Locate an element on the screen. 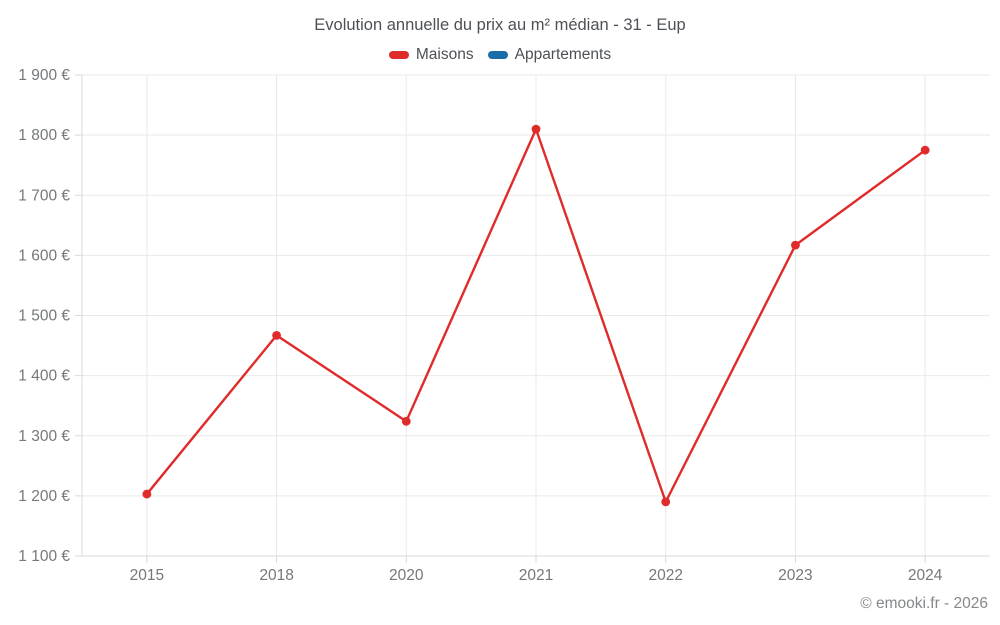  legend-label: Maisons is located at coordinates (444, 54).